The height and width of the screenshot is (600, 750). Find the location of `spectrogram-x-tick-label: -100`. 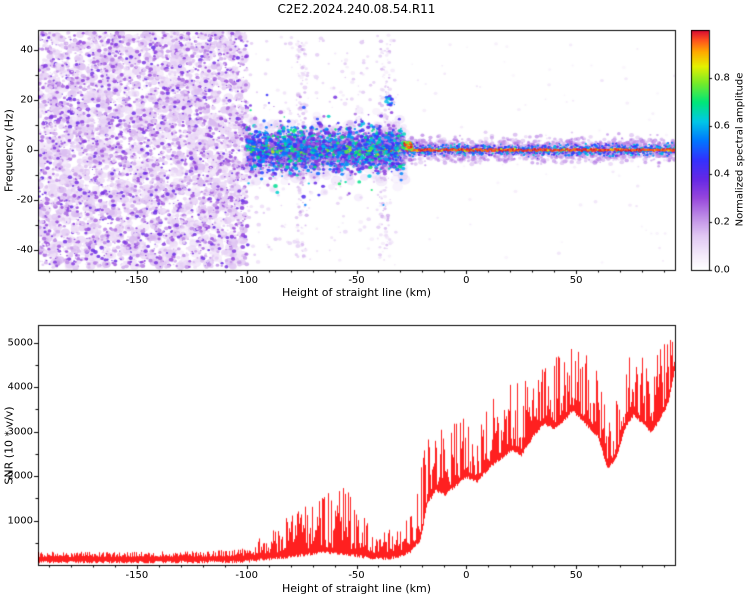

spectrogram-x-tick-label: -100 is located at coordinates (247, 280).